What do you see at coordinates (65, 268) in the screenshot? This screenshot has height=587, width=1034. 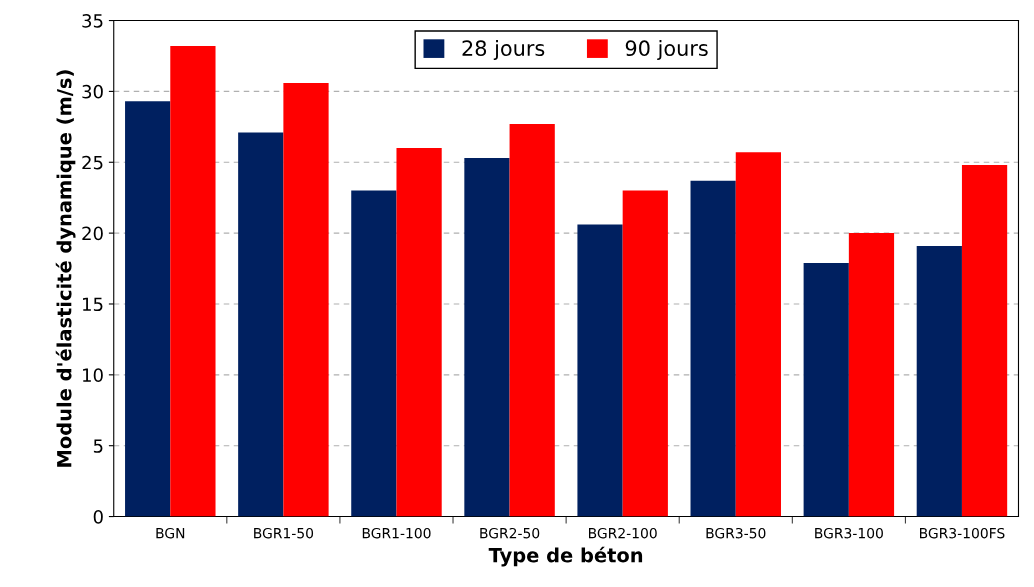 I see `y-axis-title: Module d'élasticité dynamique (m/s)` at bounding box center [65, 268].